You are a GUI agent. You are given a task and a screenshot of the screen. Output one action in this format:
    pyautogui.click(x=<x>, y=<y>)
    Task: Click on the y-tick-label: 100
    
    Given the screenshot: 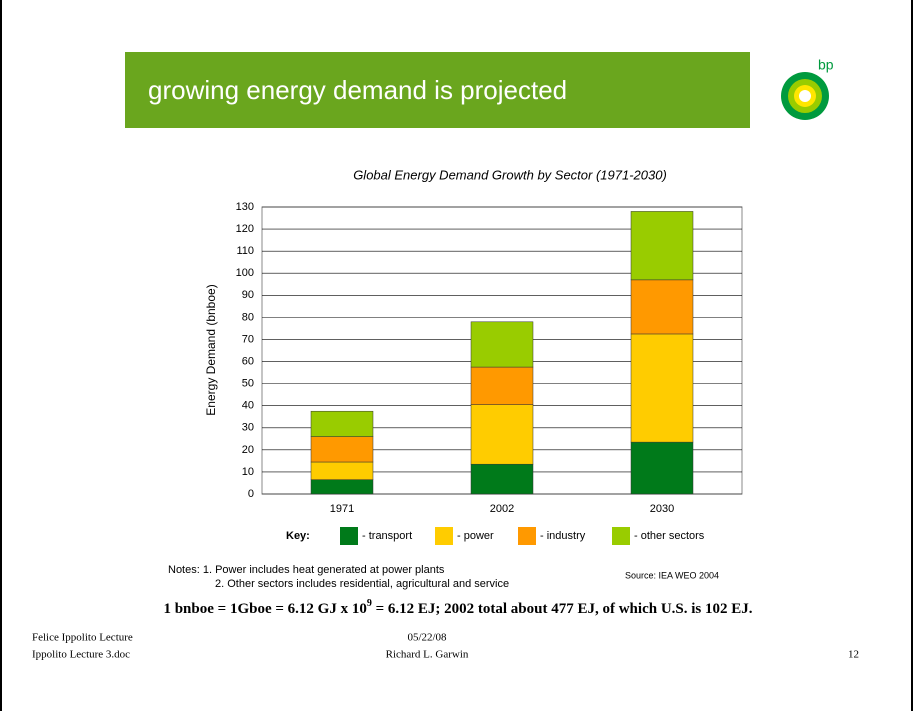 What is the action you would take?
    pyautogui.click(x=245, y=273)
    